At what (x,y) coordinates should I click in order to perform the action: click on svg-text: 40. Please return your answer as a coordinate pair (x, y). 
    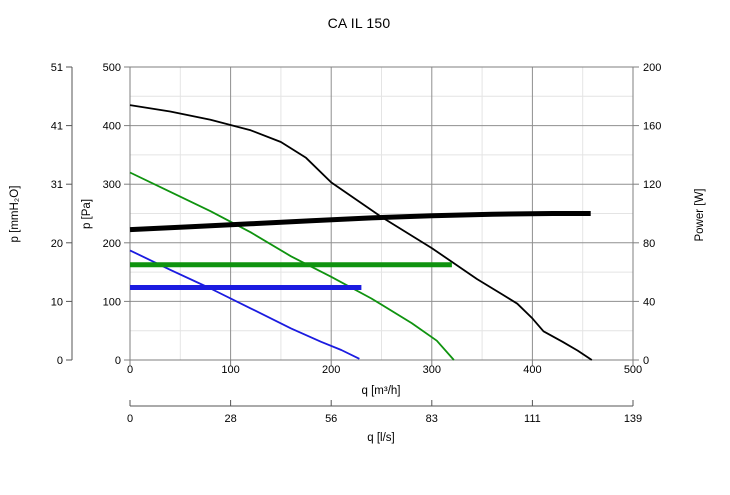
    Looking at the image, I should click on (649, 302).